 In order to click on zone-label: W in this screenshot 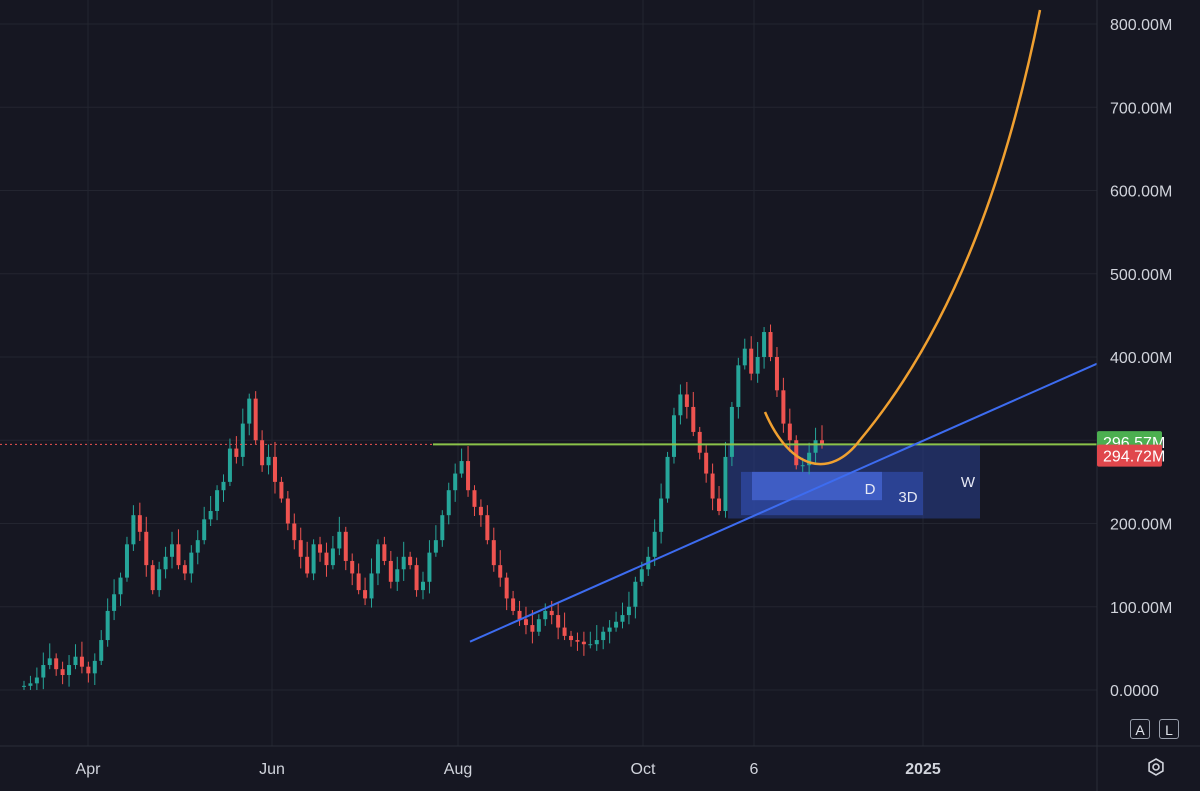, I will do `click(968, 482)`.